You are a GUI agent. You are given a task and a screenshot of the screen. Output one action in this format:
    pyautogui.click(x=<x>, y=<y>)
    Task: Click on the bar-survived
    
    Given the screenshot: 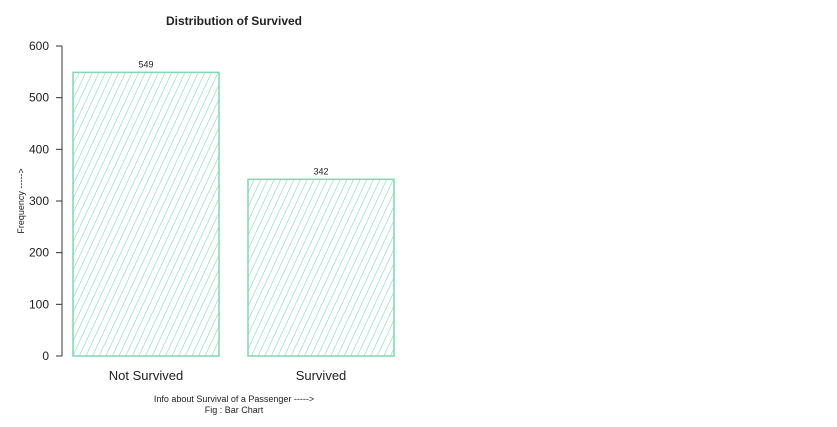 What is the action you would take?
    pyautogui.click(x=321, y=267)
    